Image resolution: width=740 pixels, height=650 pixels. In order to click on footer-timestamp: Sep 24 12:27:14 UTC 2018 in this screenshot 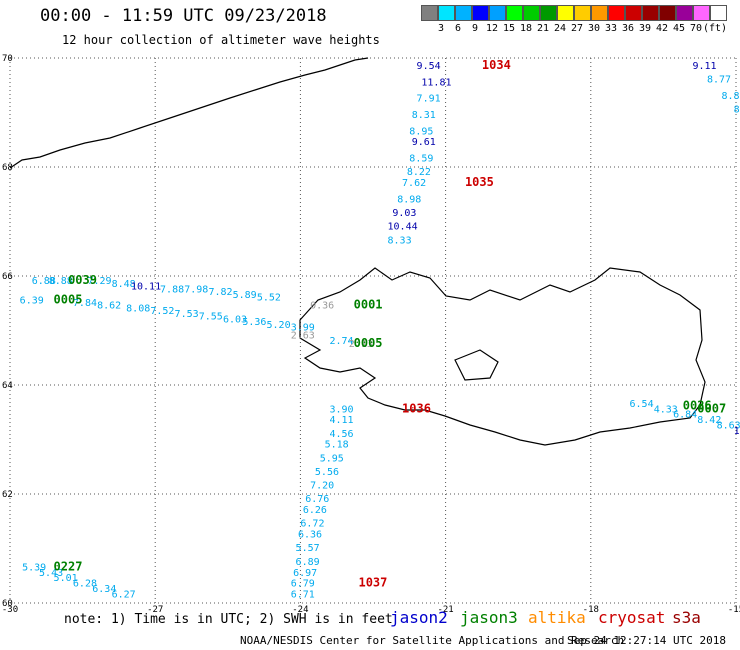, I will do `click(646, 640)`.